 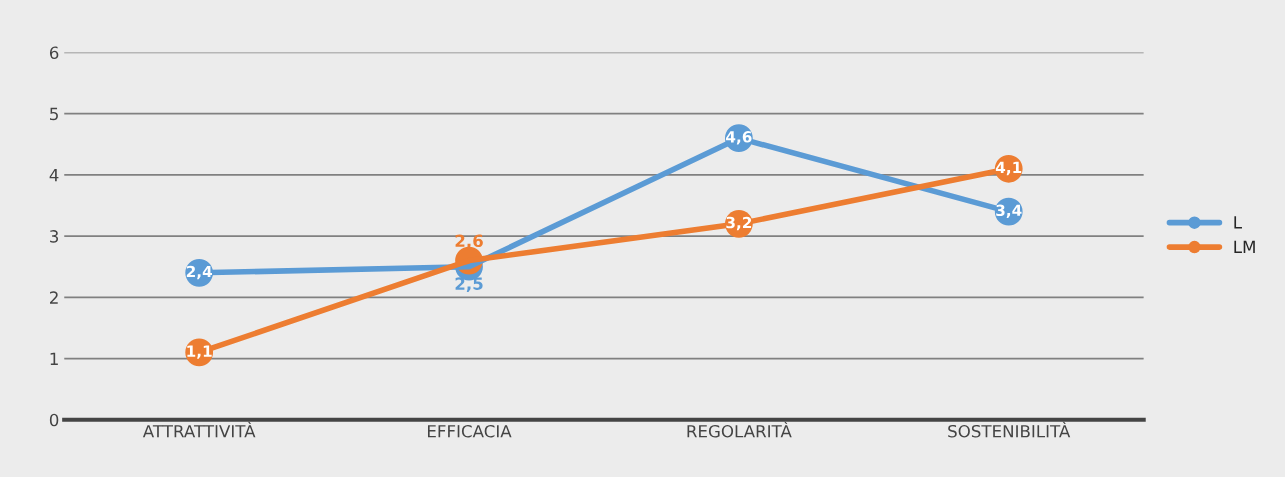 What do you see at coordinates (1244, 246) in the screenshot?
I see `legend-label: LM` at bounding box center [1244, 246].